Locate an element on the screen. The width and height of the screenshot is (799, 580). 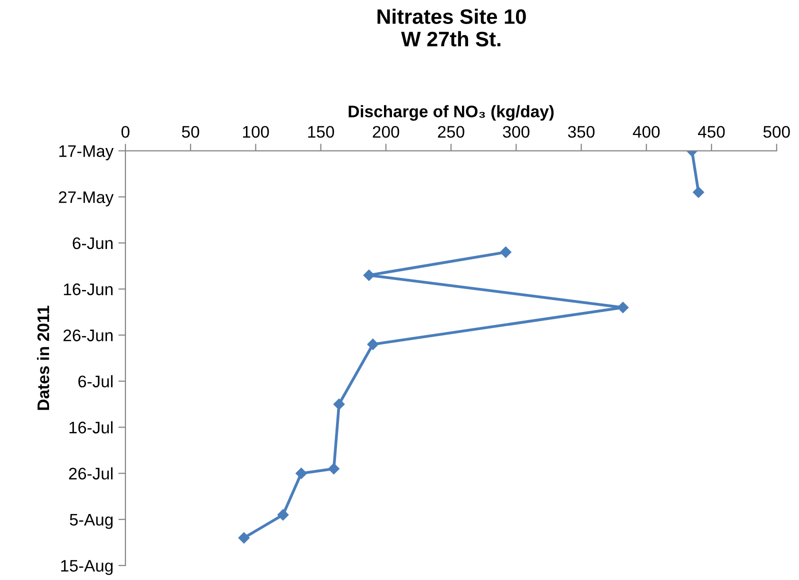
y-axis-title: Dates in 2011 is located at coordinates (43, 358).